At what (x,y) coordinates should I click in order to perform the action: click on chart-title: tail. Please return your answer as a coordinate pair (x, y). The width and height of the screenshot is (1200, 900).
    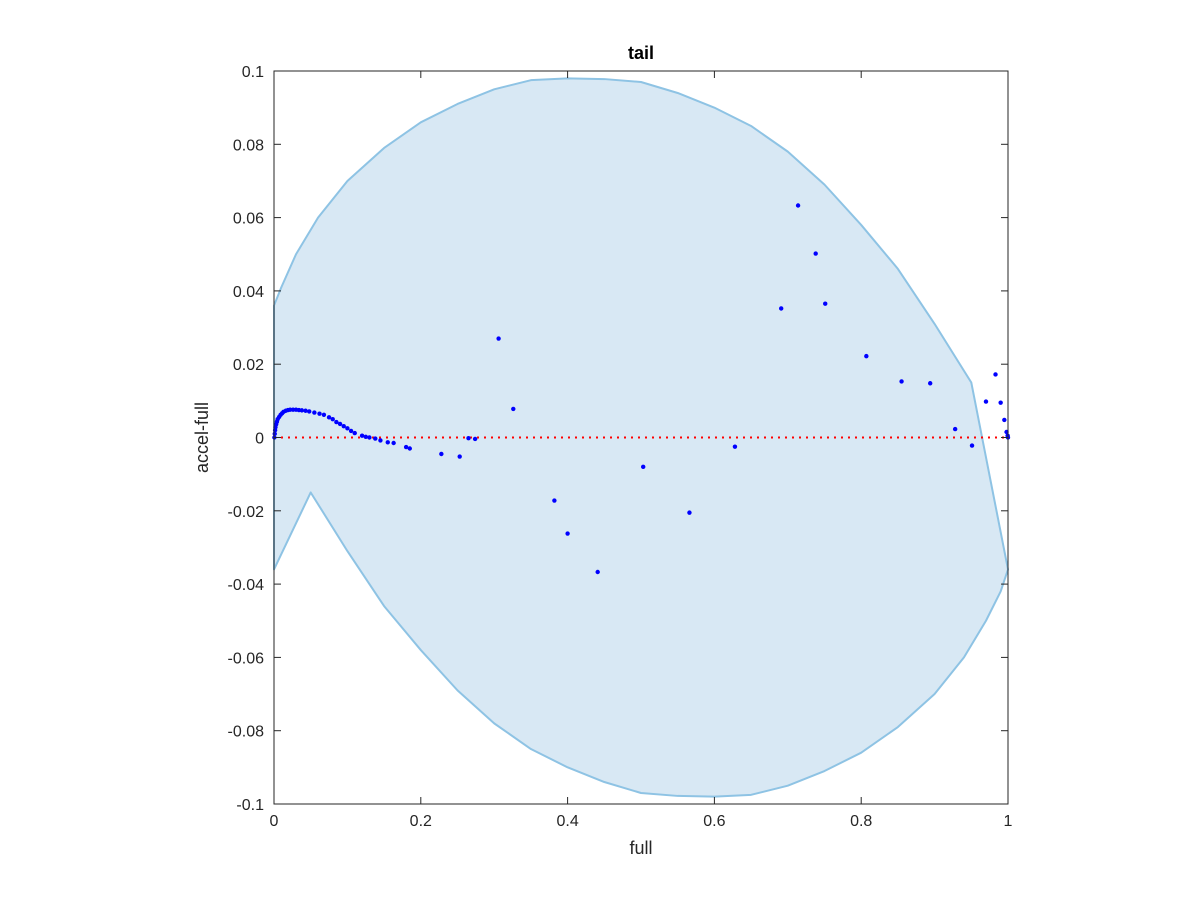
    Looking at the image, I should click on (641, 53).